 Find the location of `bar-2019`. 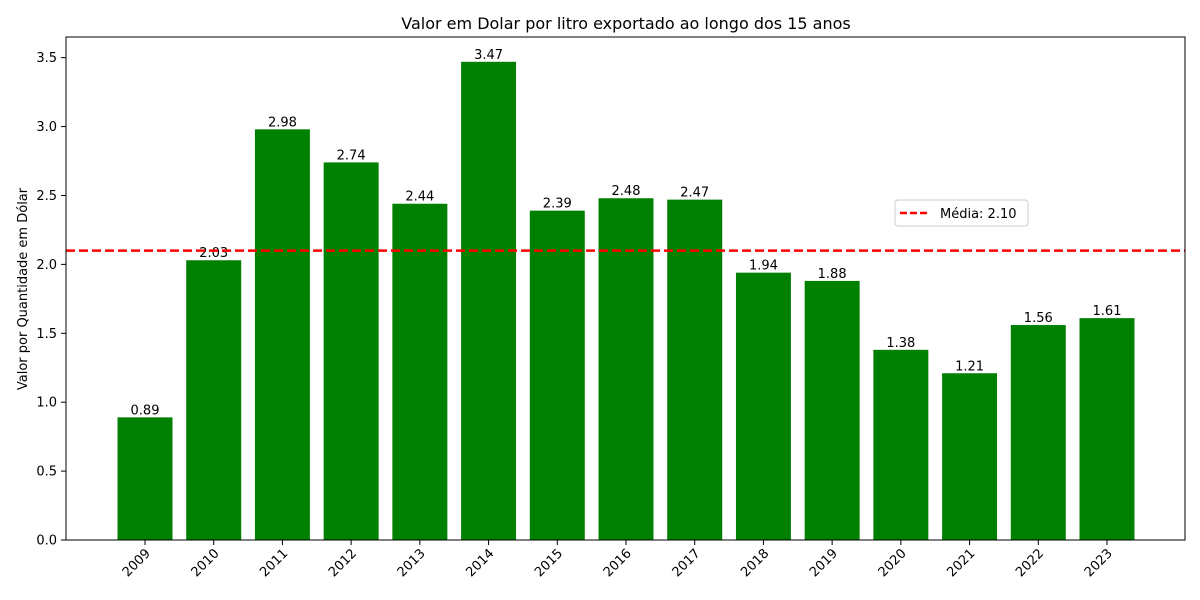

bar-2019 is located at coordinates (832, 410).